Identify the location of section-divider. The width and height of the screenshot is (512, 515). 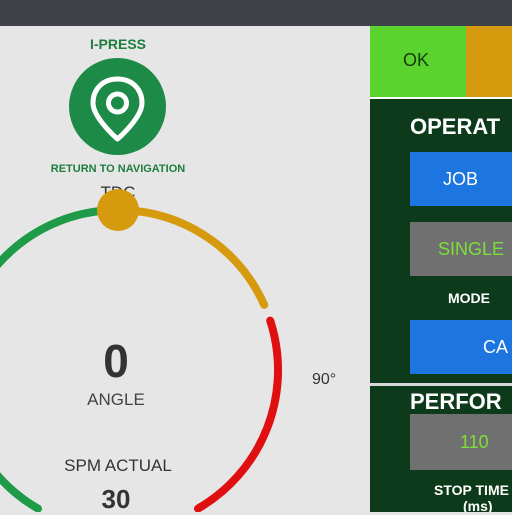
(441, 384).